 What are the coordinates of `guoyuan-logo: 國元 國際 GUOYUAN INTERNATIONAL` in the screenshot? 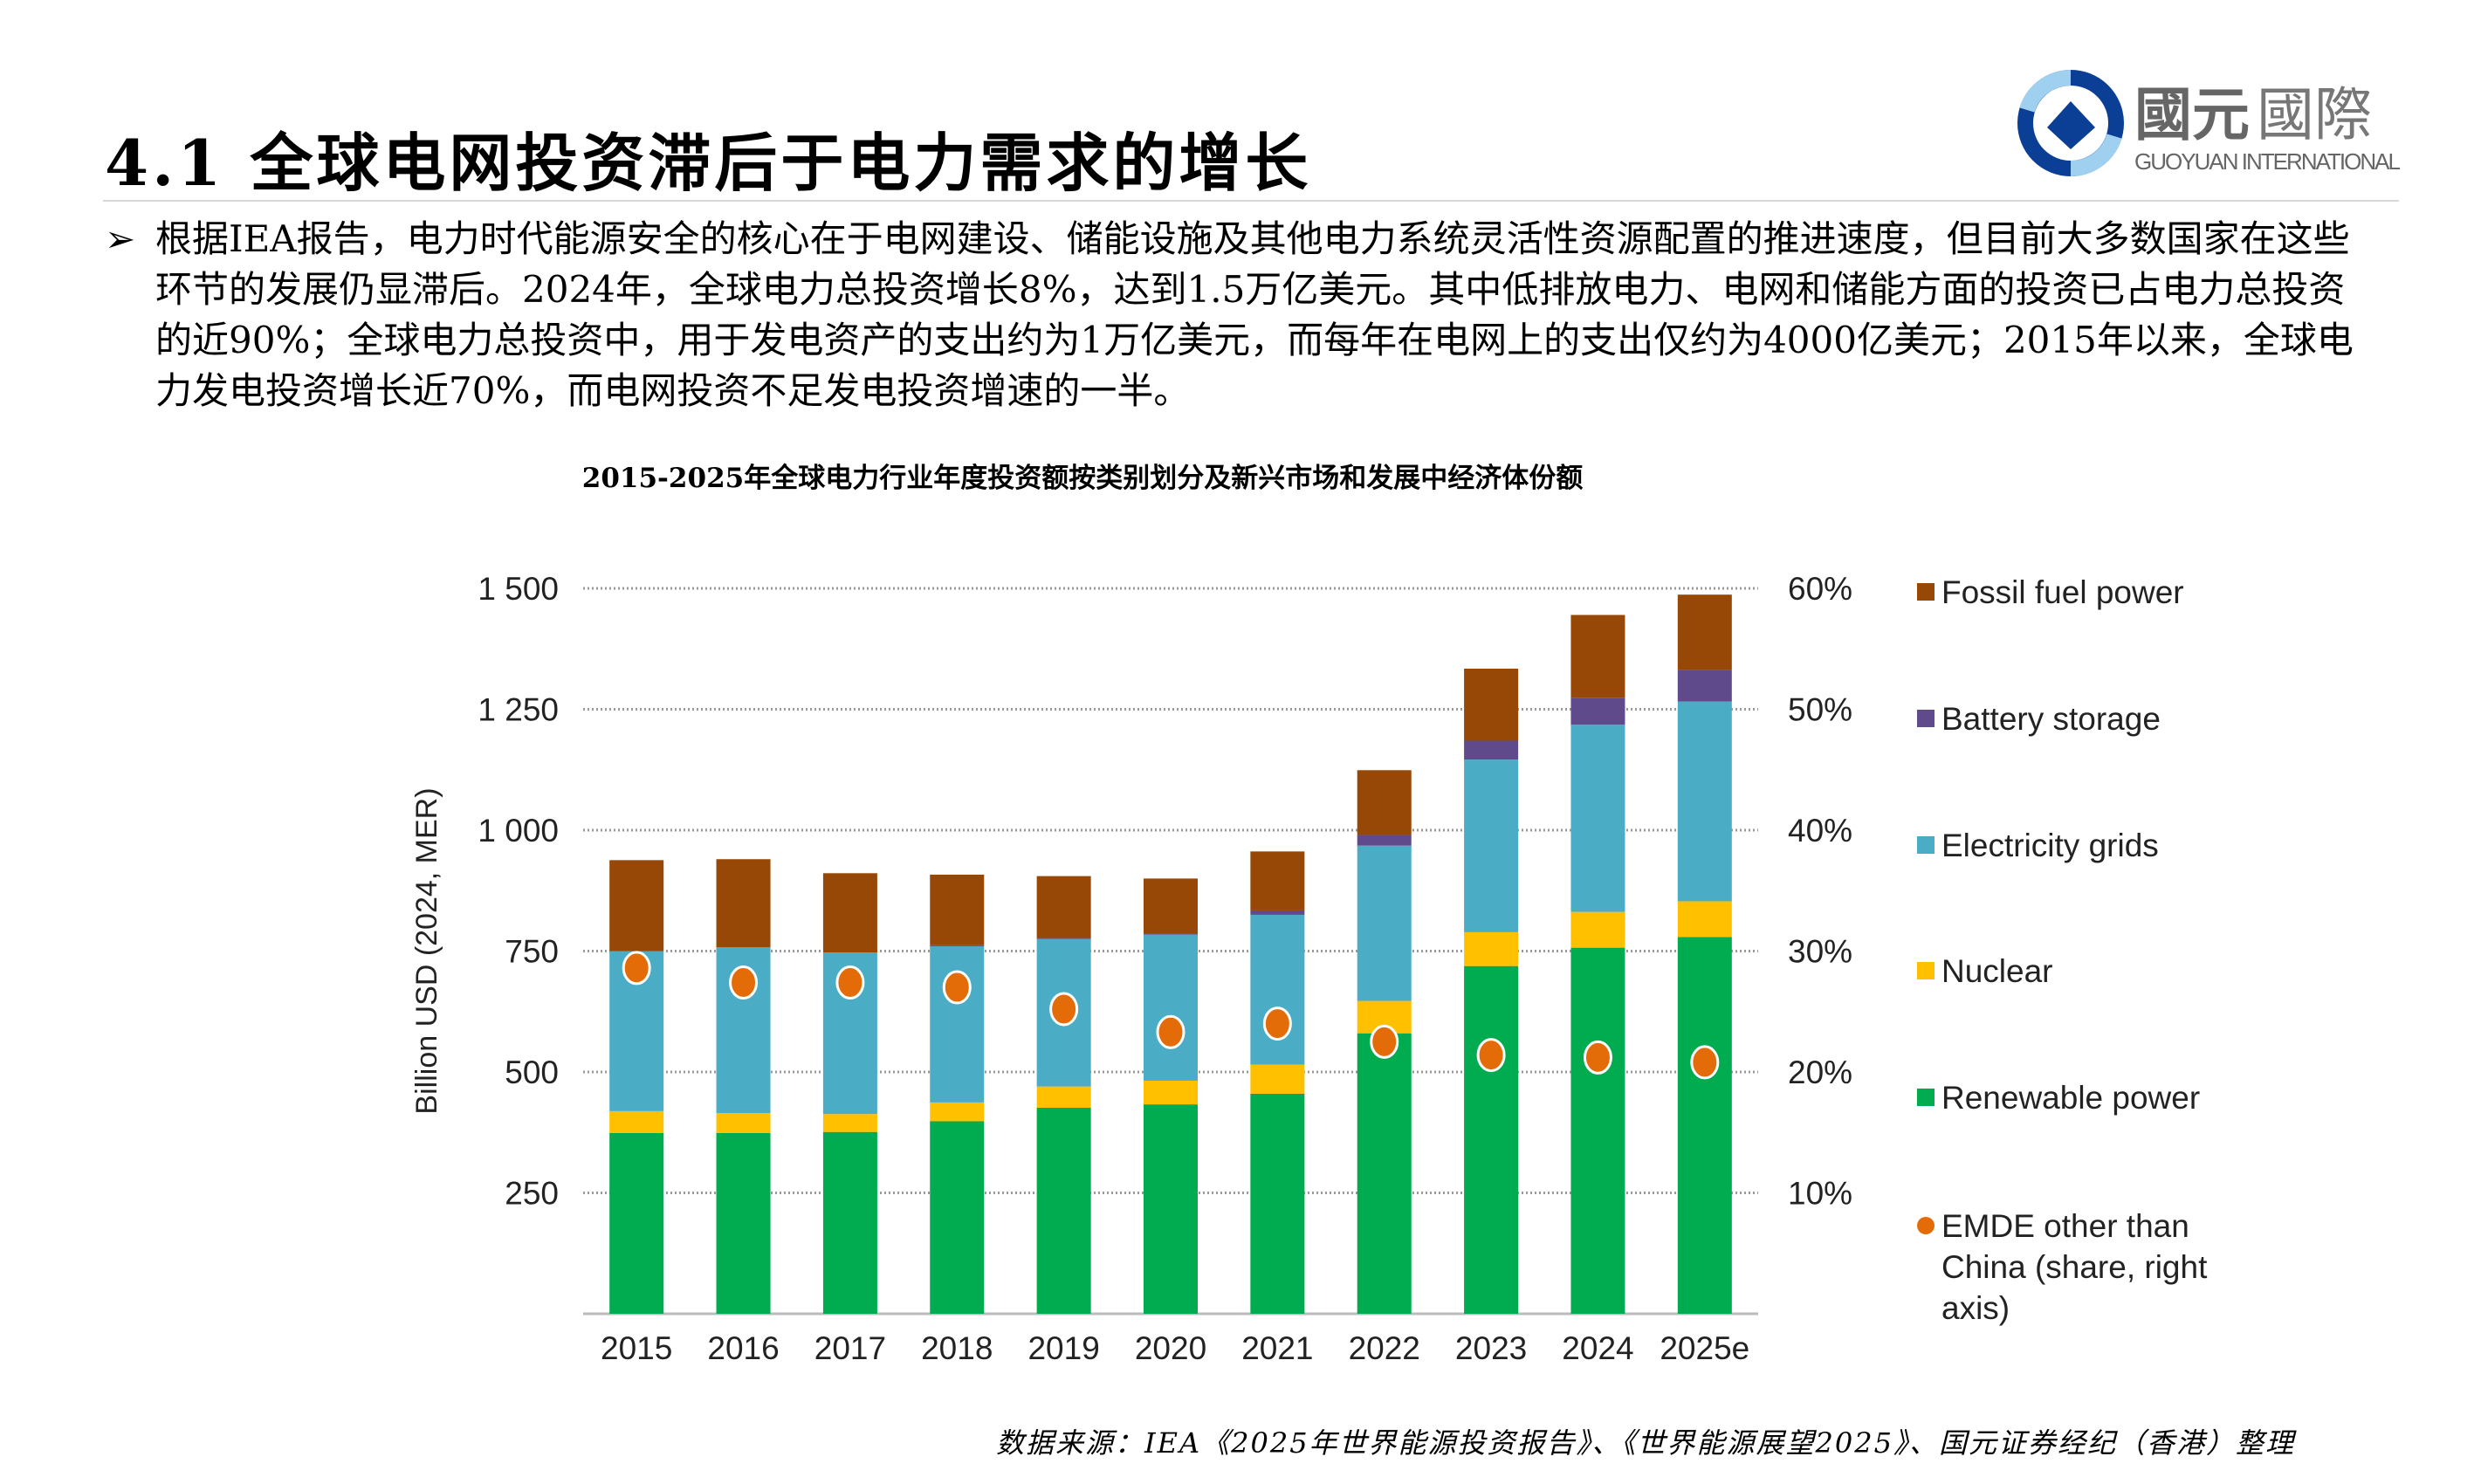 It's located at (2209, 123).